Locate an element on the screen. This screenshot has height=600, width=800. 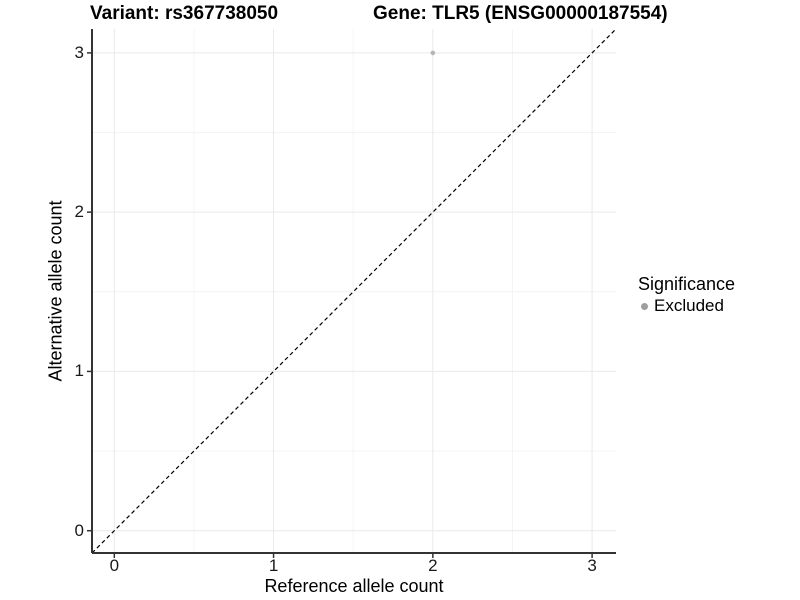
y-tick-label: 3 is located at coordinates (79, 52).